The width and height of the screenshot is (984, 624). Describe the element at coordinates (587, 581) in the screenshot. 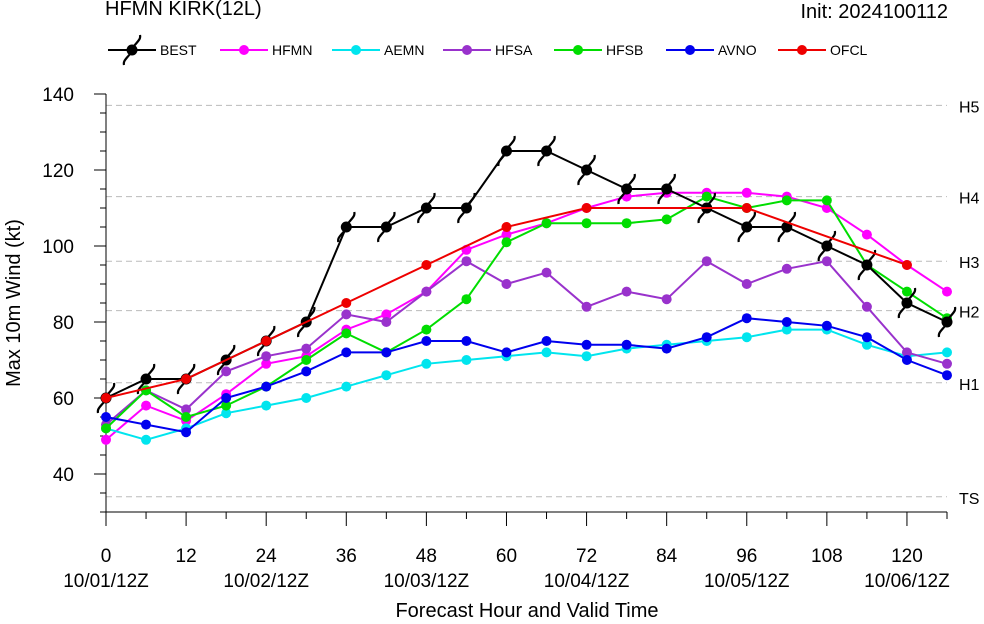

I see `x-date-label: 10/04/12Z` at that location.